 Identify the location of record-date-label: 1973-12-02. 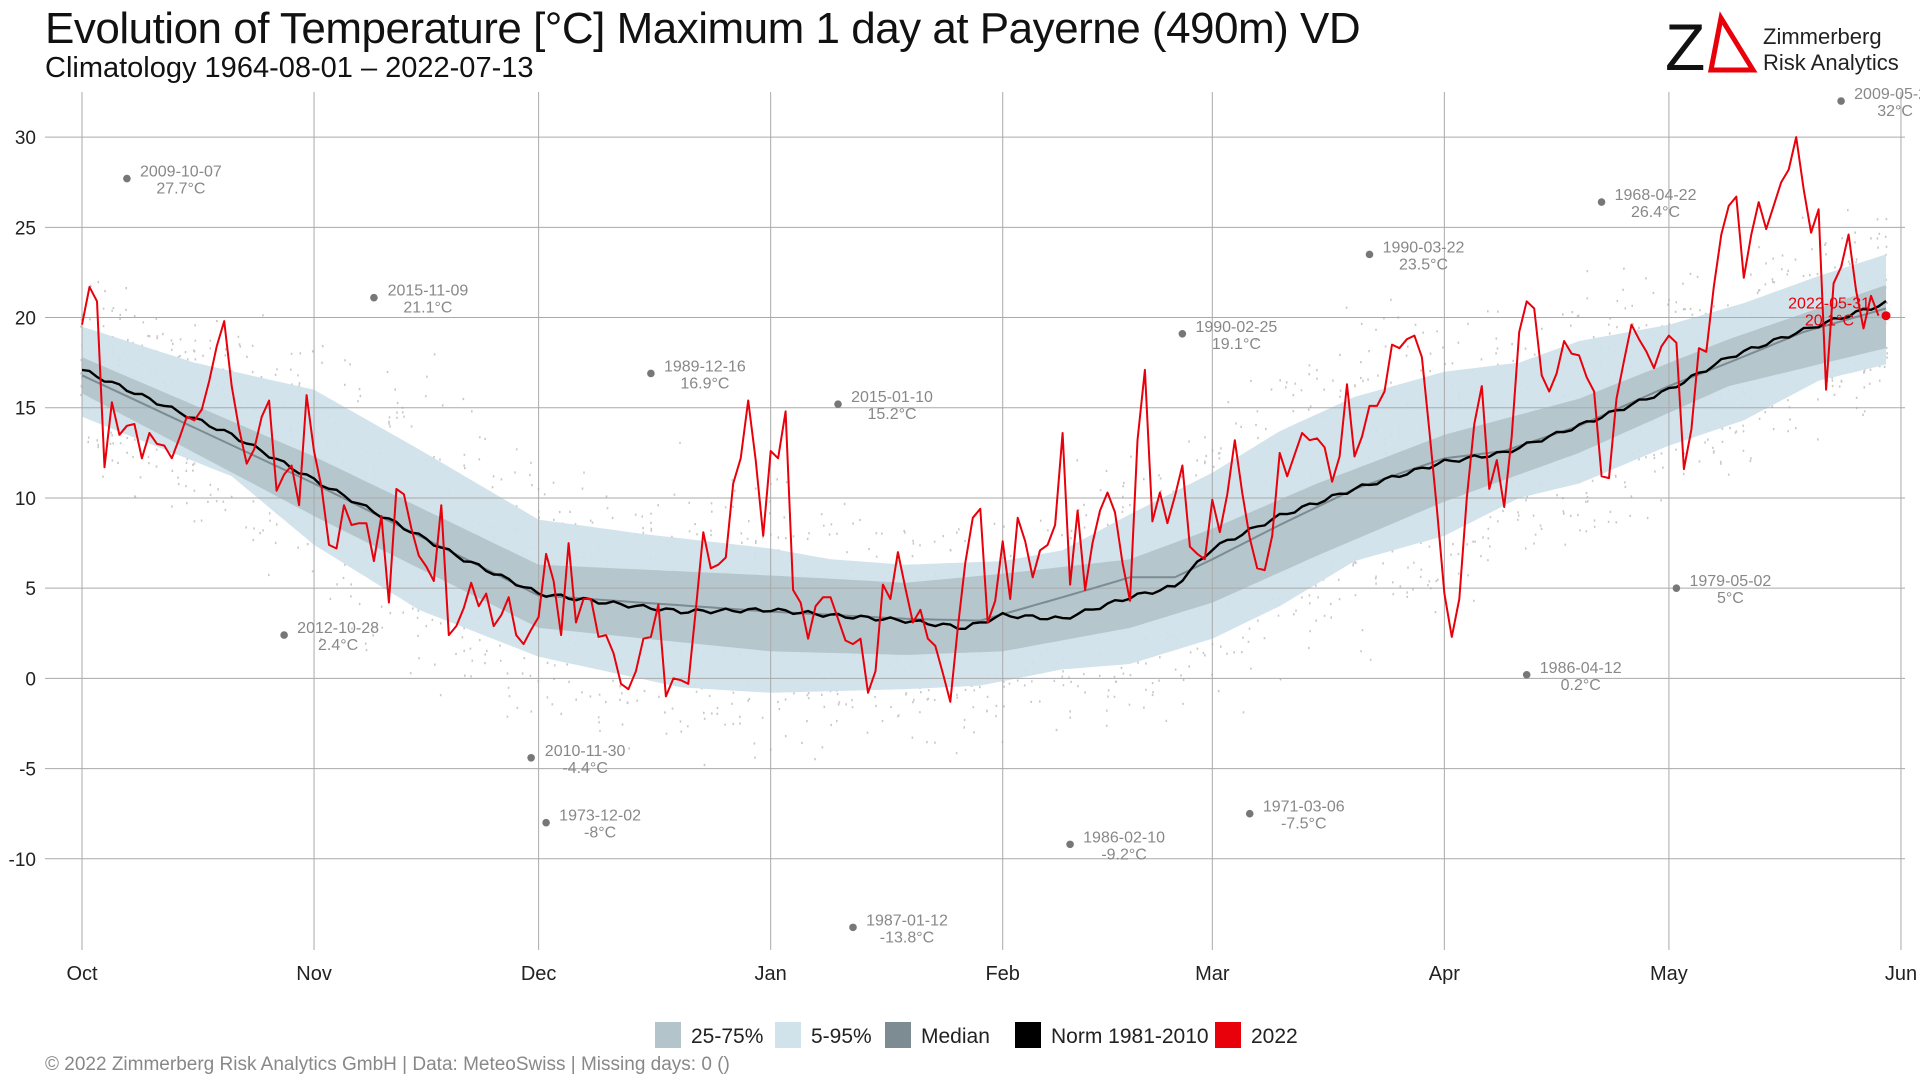
(600, 816).